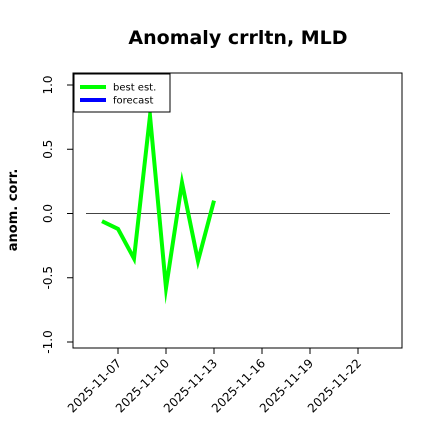 Image resolution: width=440 pixels, height=440 pixels. What do you see at coordinates (134, 88) in the screenshot?
I see `legend-label: best est.` at bounding box center [134, 88].